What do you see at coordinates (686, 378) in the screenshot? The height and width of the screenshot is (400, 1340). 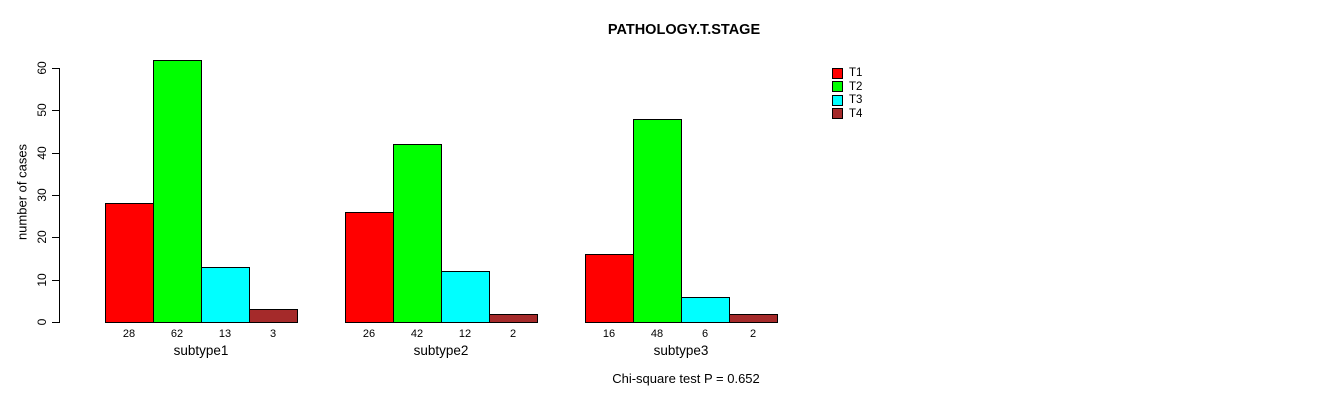 I see `chi-square-annotation: Chi-square test P = 0.652` at bounding box center [686, 378].